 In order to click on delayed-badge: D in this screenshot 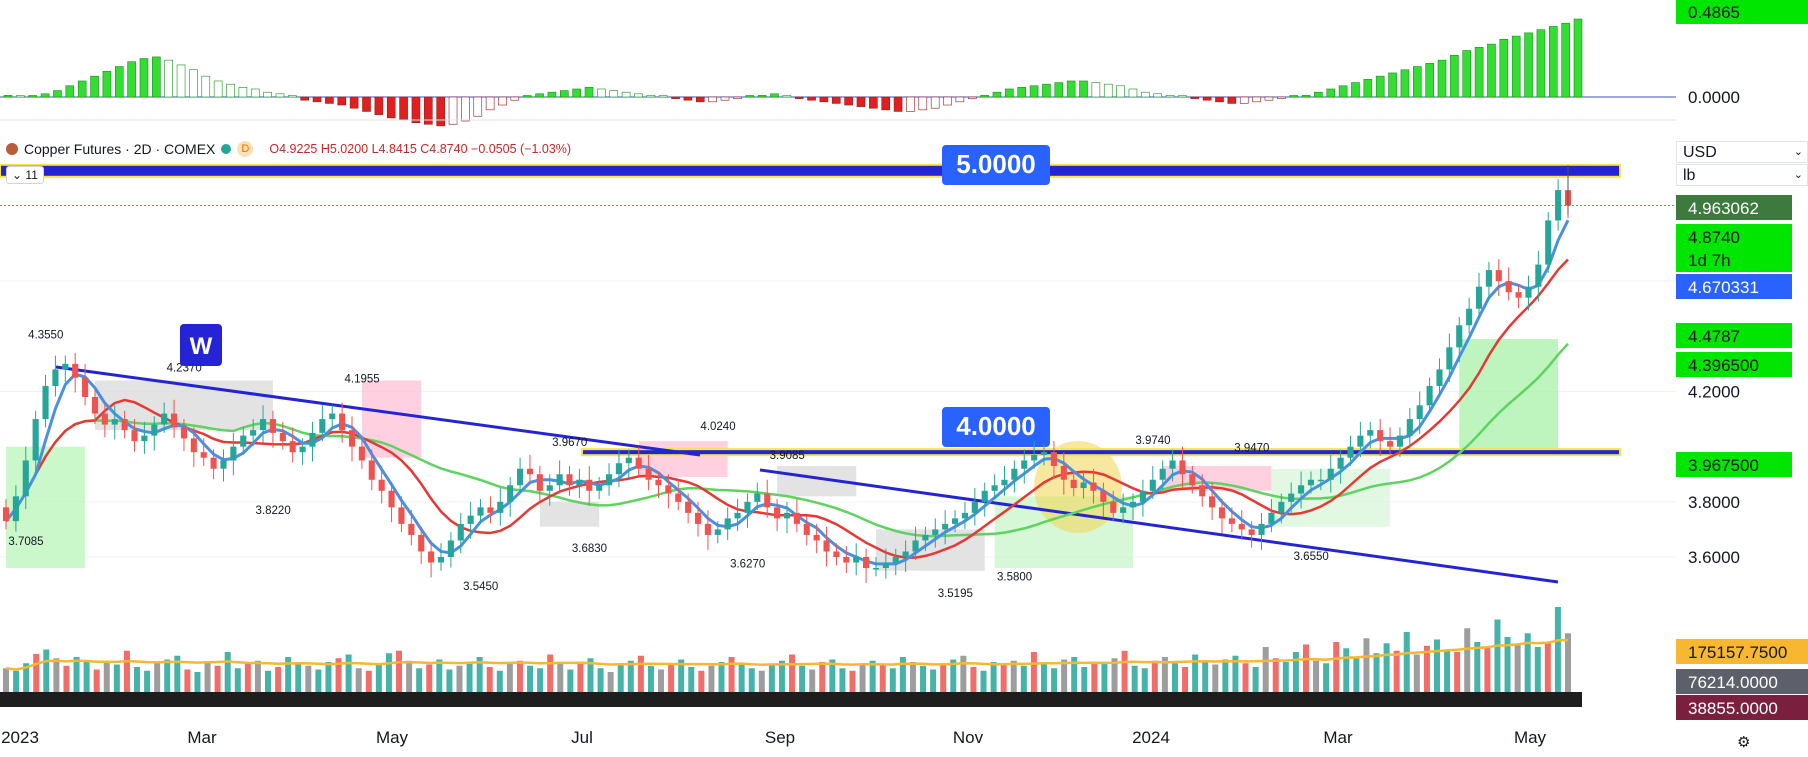, I will do `click(245, 149)`.